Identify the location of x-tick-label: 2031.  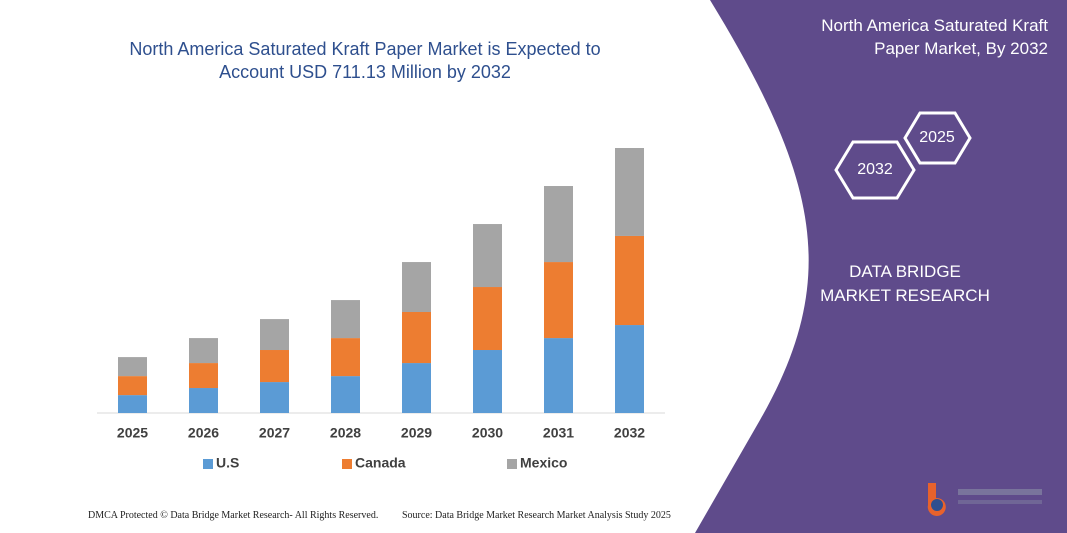
(558, 433).